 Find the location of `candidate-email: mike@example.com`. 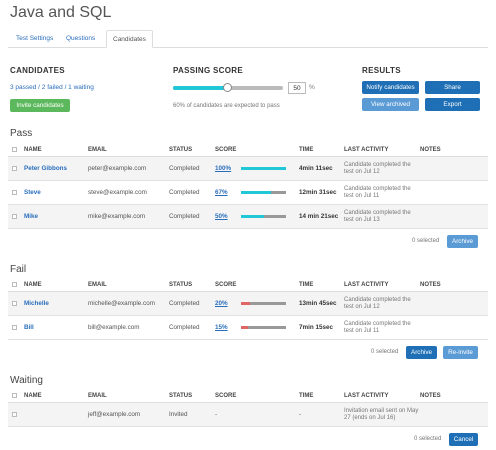

candidate-email: mike@example.com is located at coordinates (117, 216).